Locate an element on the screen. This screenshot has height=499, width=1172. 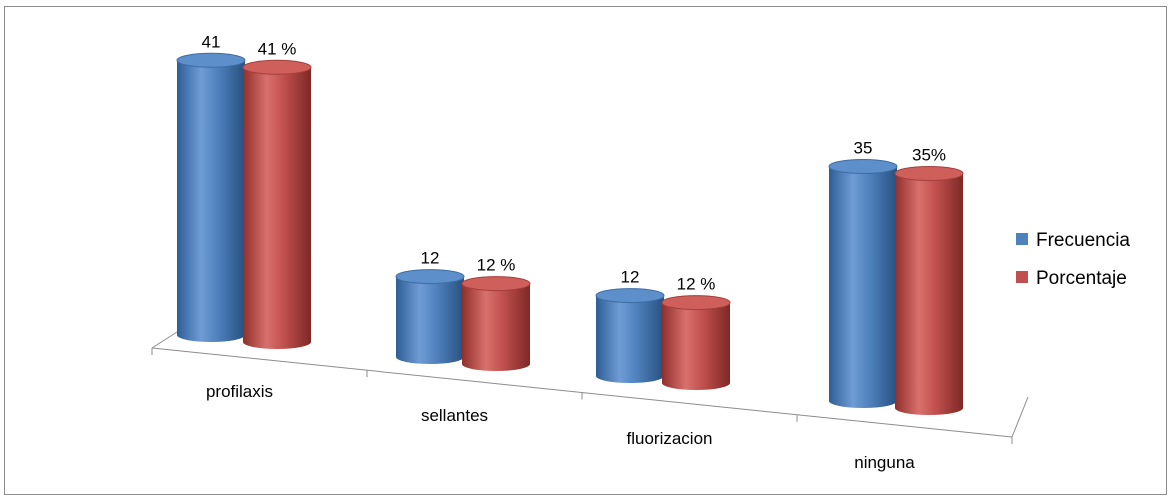
category-label-ninguna: ninguna is located at coordinates (884, 462).